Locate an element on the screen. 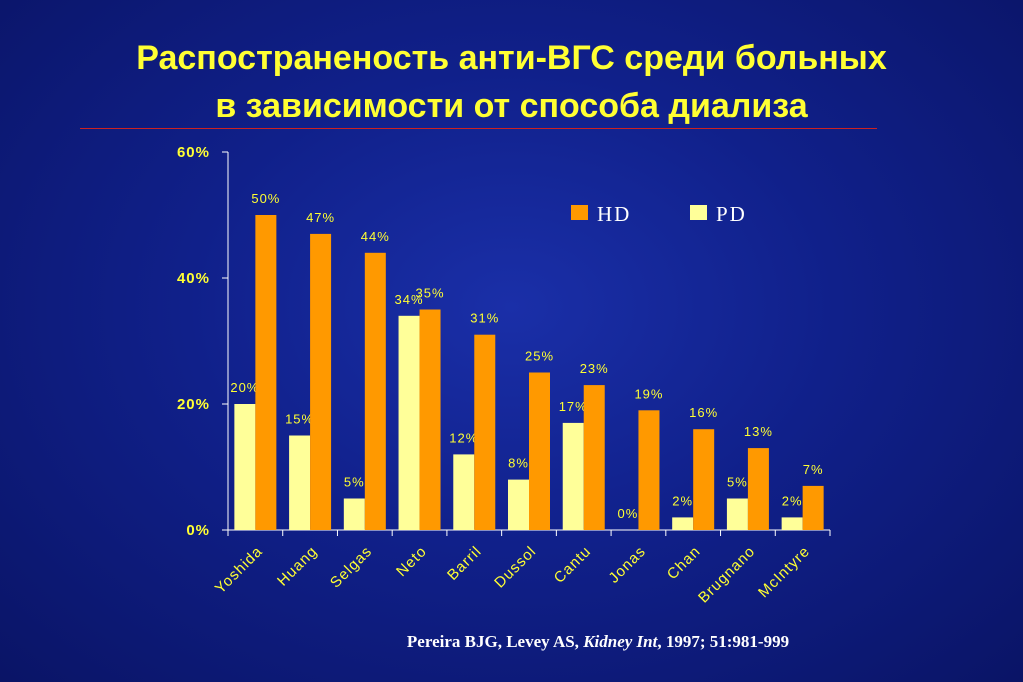 The width and height of the screenshot is (1023, 682). x-tick-label: Cantu is located at coordinates (573, 565).